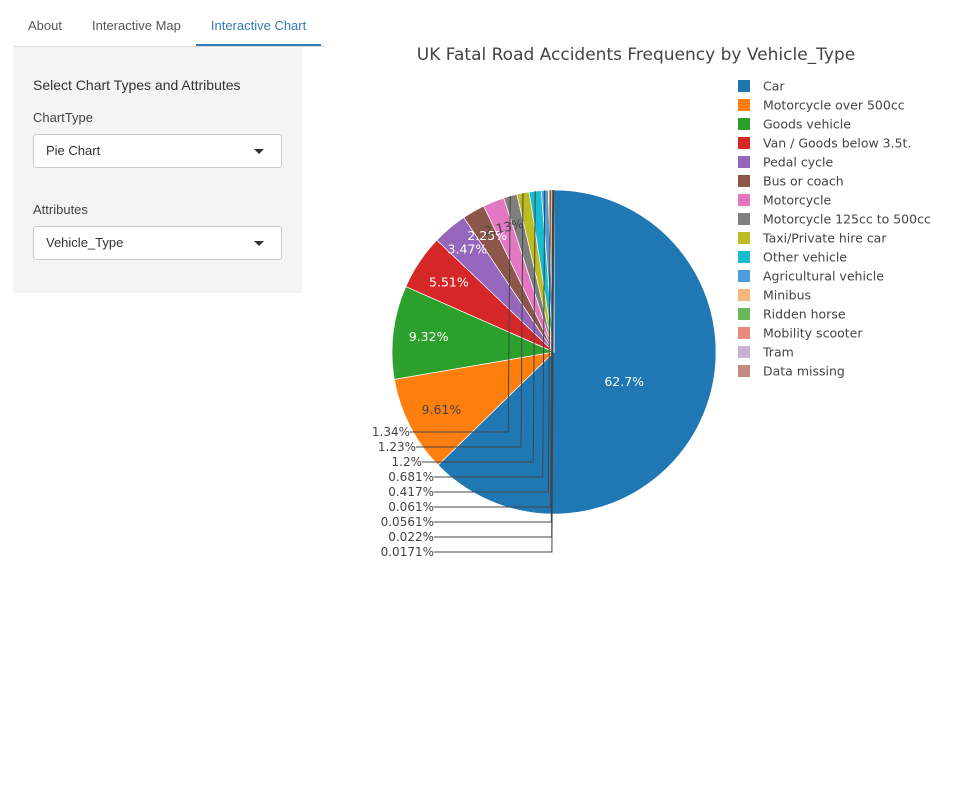 The height and width of the screenshot is (796, 955). What do you see at coordinates (805, 257) in the screenshot?
I see `legend-item: Other vehicle` at bounding box center [805, 257].